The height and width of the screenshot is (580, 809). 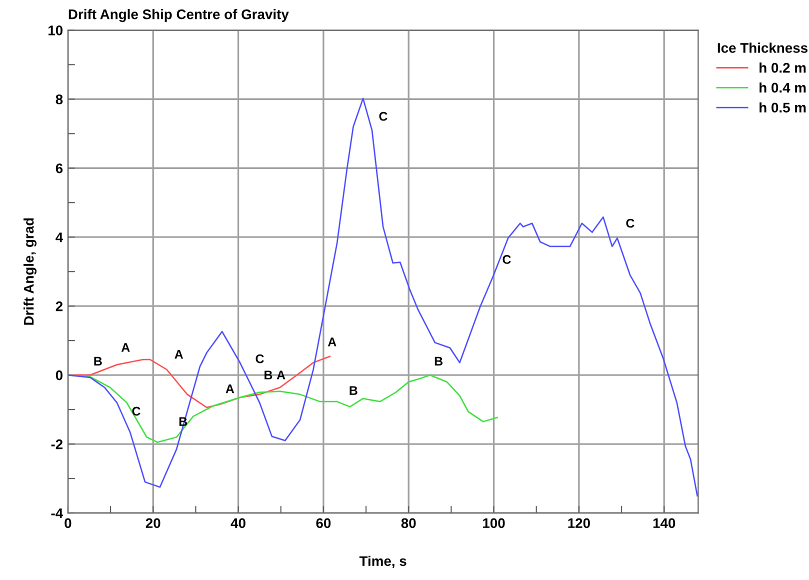 What do you see at coordinates (783, 87) in the screenshot?
I see `legend-label: h 0.4 m` at bounding box center [783, 87].